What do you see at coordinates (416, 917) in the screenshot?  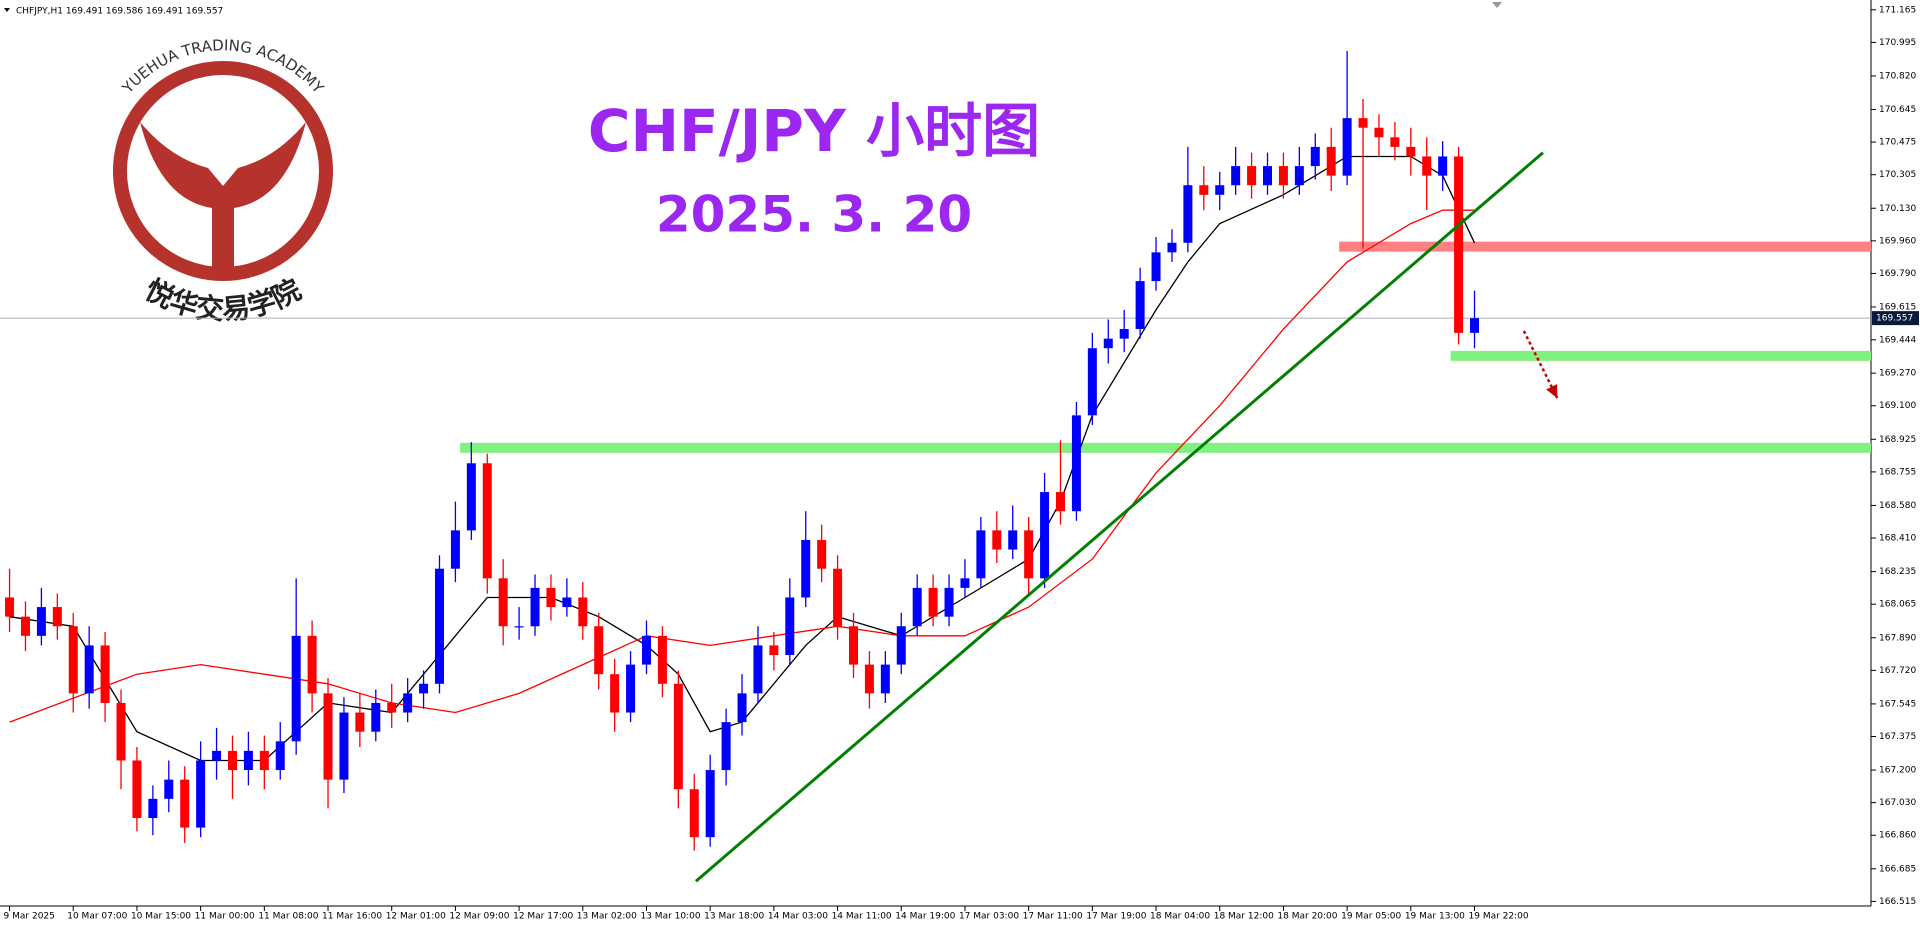 I see `x-tick-label: 12 Mar 01:00` at bounding box center [416, 917].